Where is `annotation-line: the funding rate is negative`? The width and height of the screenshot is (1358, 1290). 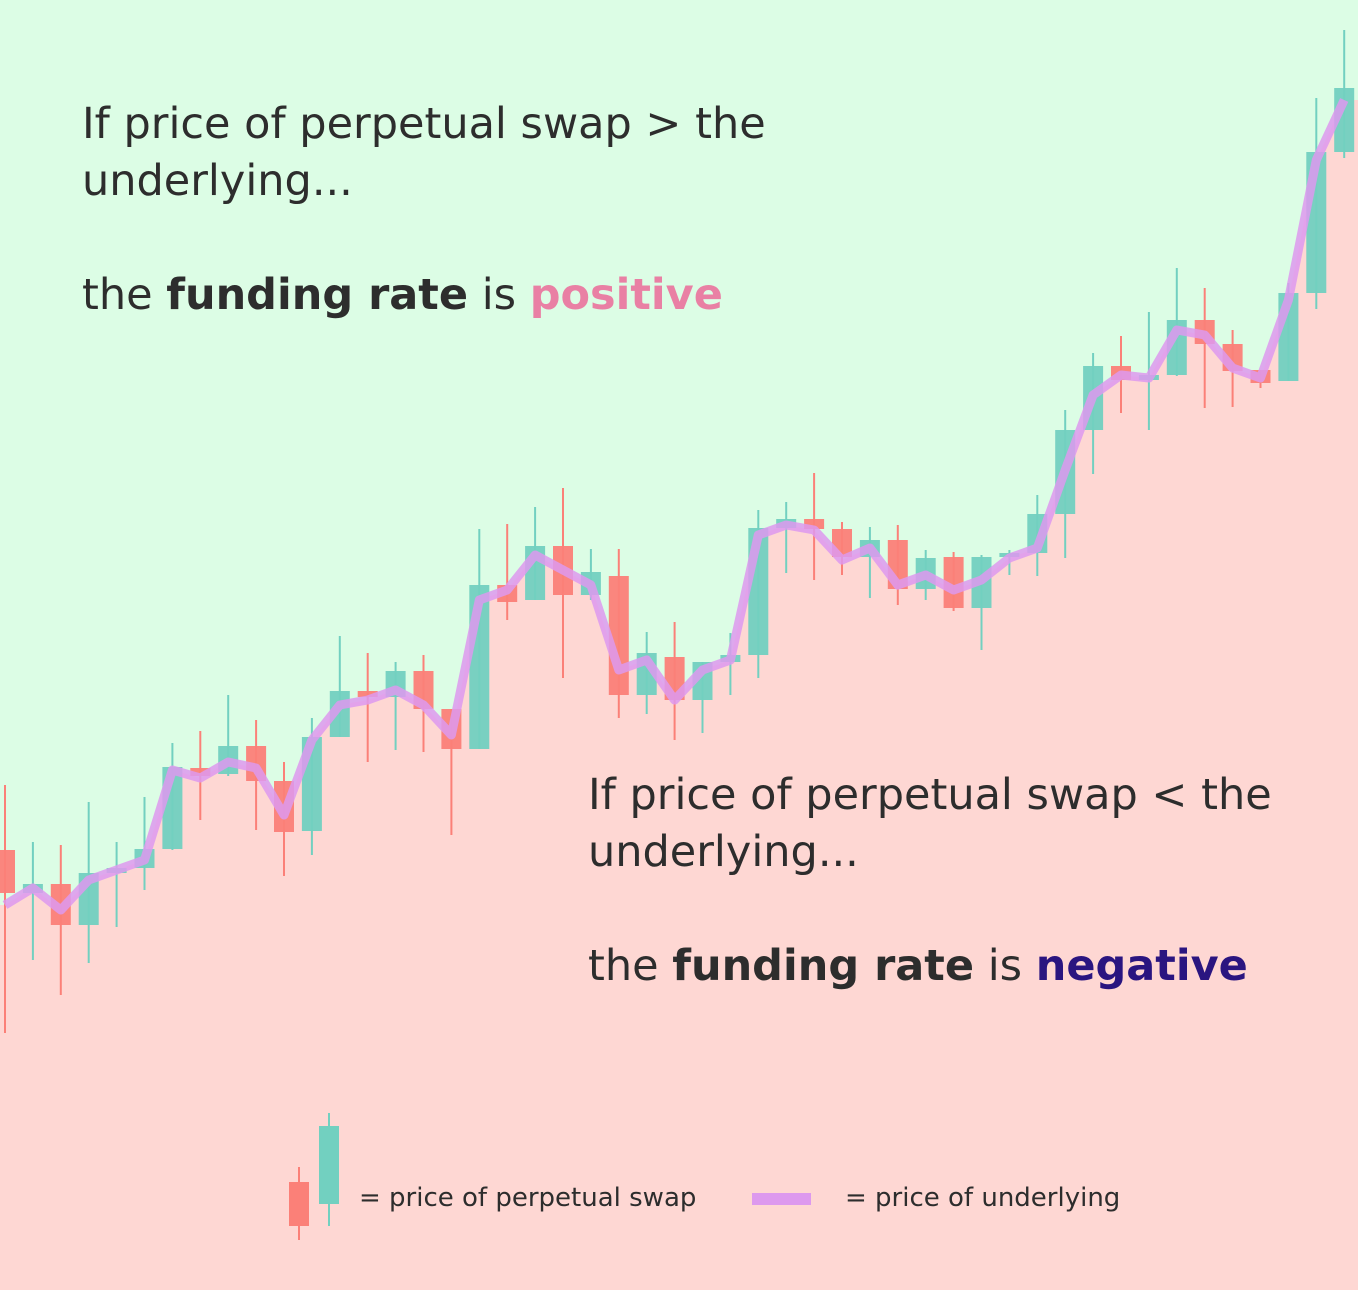
annotation-line: the funding rate is negative is located at coordinates (958, 966).